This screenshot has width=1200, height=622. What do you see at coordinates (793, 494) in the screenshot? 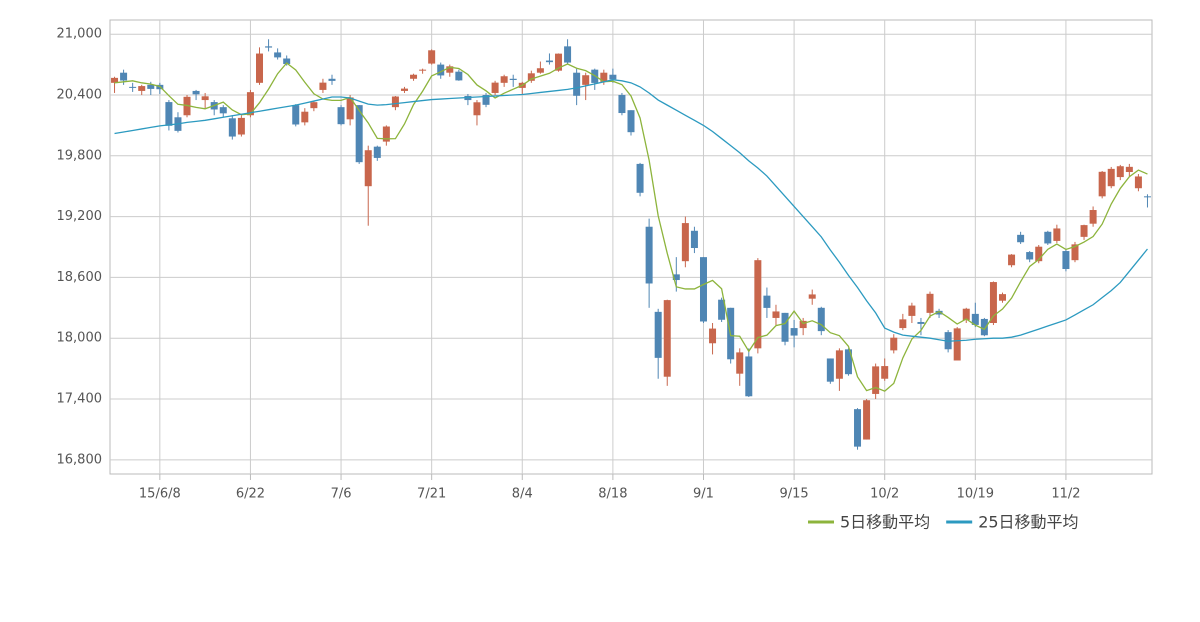
I see `x-tick-label: 9/15` at bounding box center [793, 494].